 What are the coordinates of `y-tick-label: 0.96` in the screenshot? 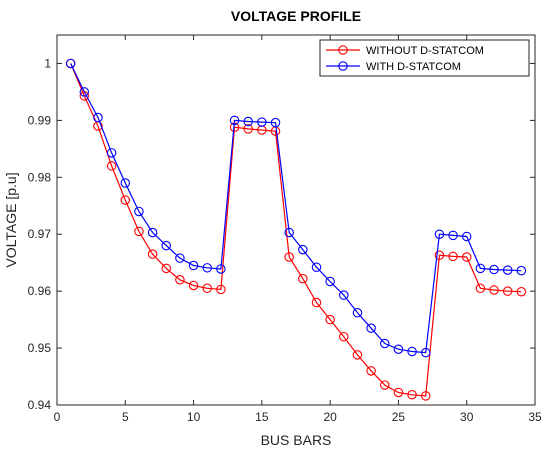 It's located at (40, 291).